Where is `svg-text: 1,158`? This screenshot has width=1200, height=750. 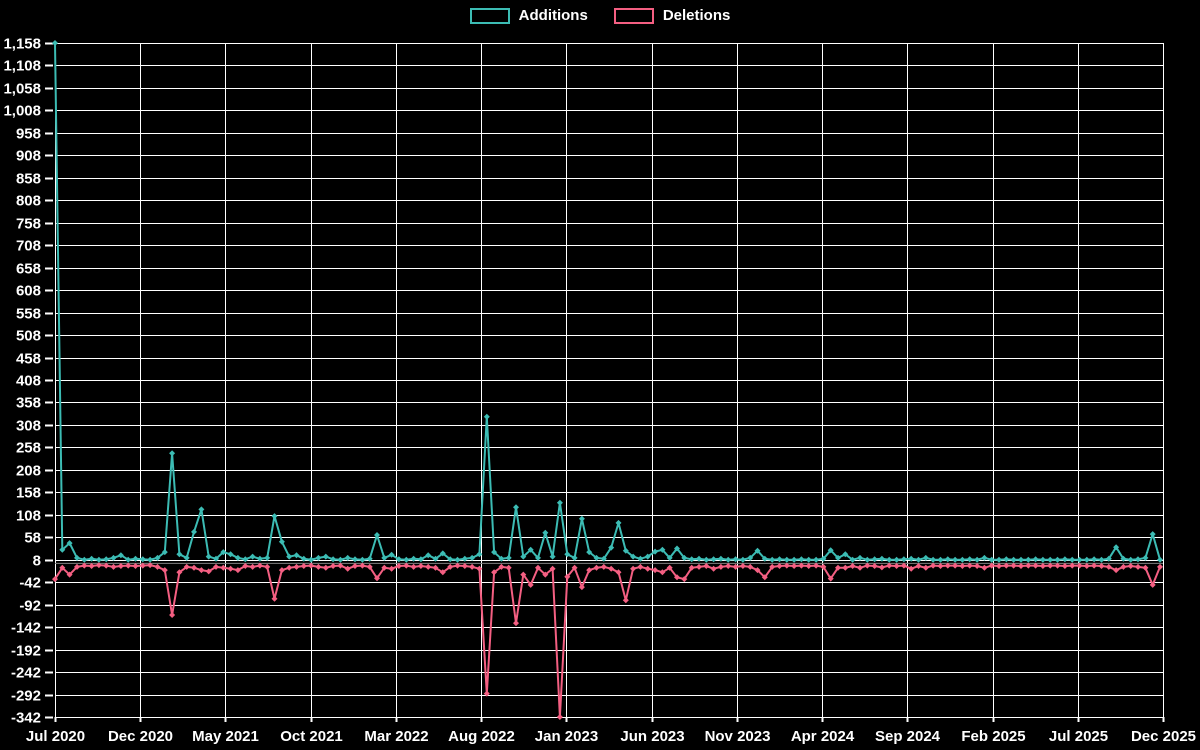
svg-text: 1,158 is located at coordinates (22, 44).